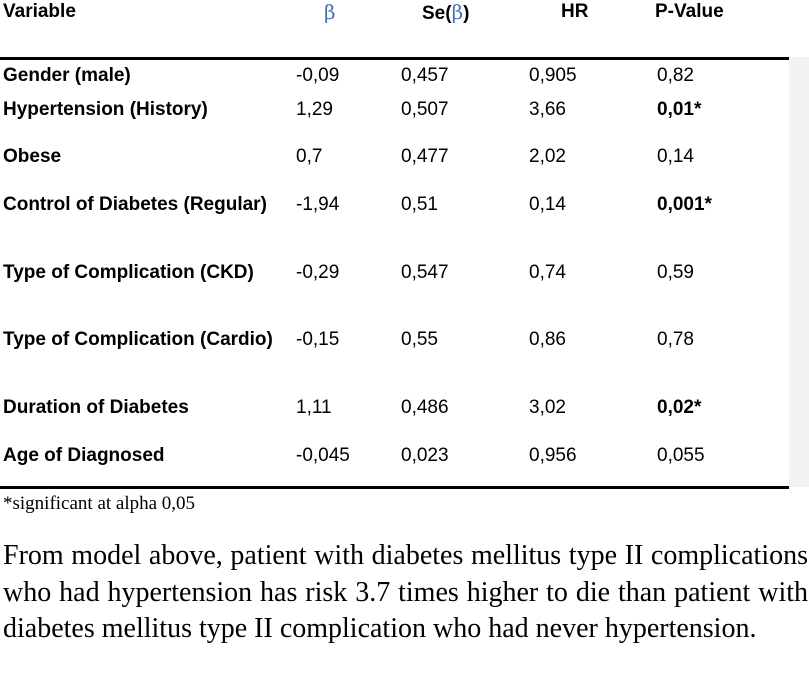 The height and width of the screenshot is (691, 809). I want to click on table-cell-beta: -1,94, so click(318, 204).